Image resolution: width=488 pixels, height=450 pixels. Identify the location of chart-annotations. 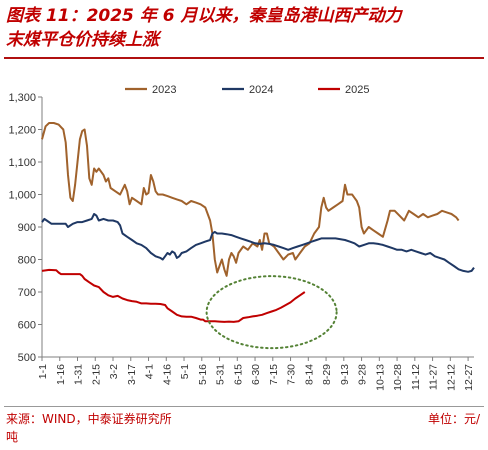
(271, 312).